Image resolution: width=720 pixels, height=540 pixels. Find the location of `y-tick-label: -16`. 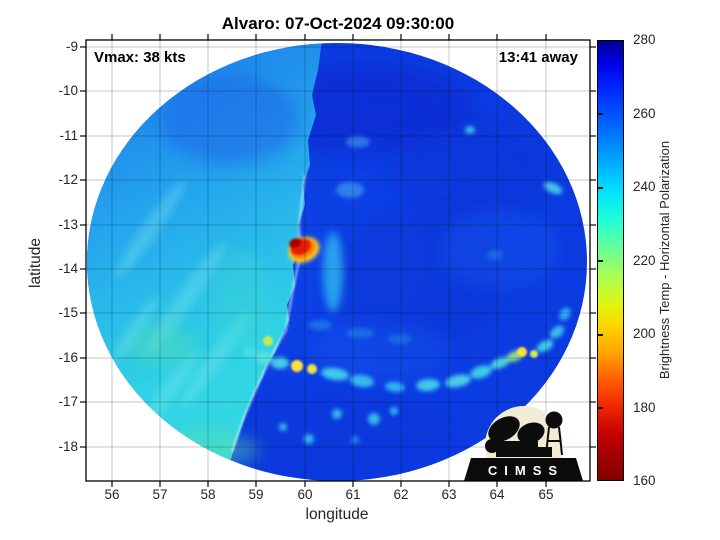

y-tick-label: -16 is located at coordinates (68, 357).